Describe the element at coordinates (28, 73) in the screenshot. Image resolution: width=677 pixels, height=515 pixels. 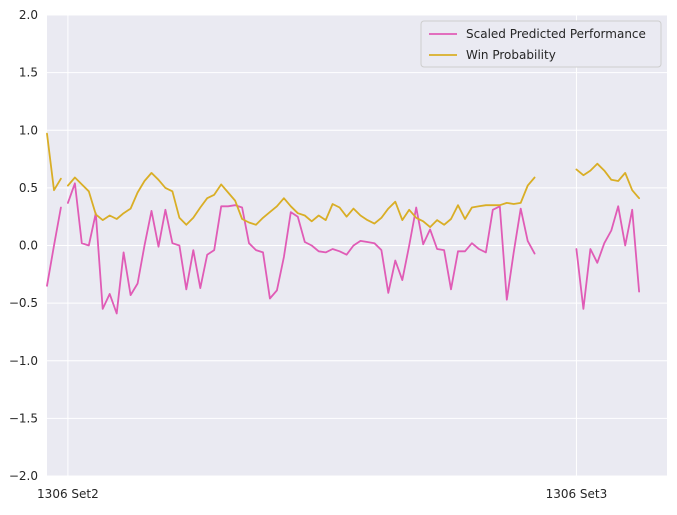
I see `y-tick-label: 1.5` at that location.